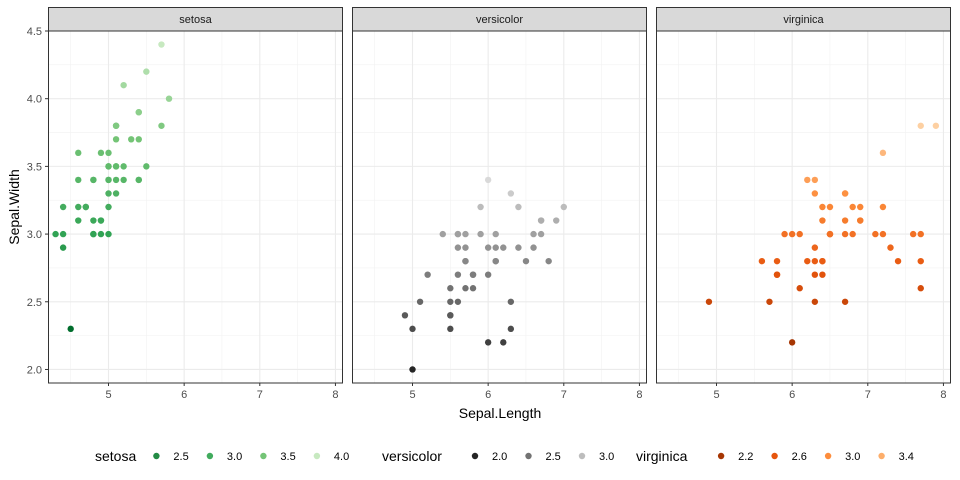 Image resolution: width=960 pixels, height=480 pixels. Describe the element at coordinates (180, 457) in the screenshot. I see `legend-label: 2.5` at that location.